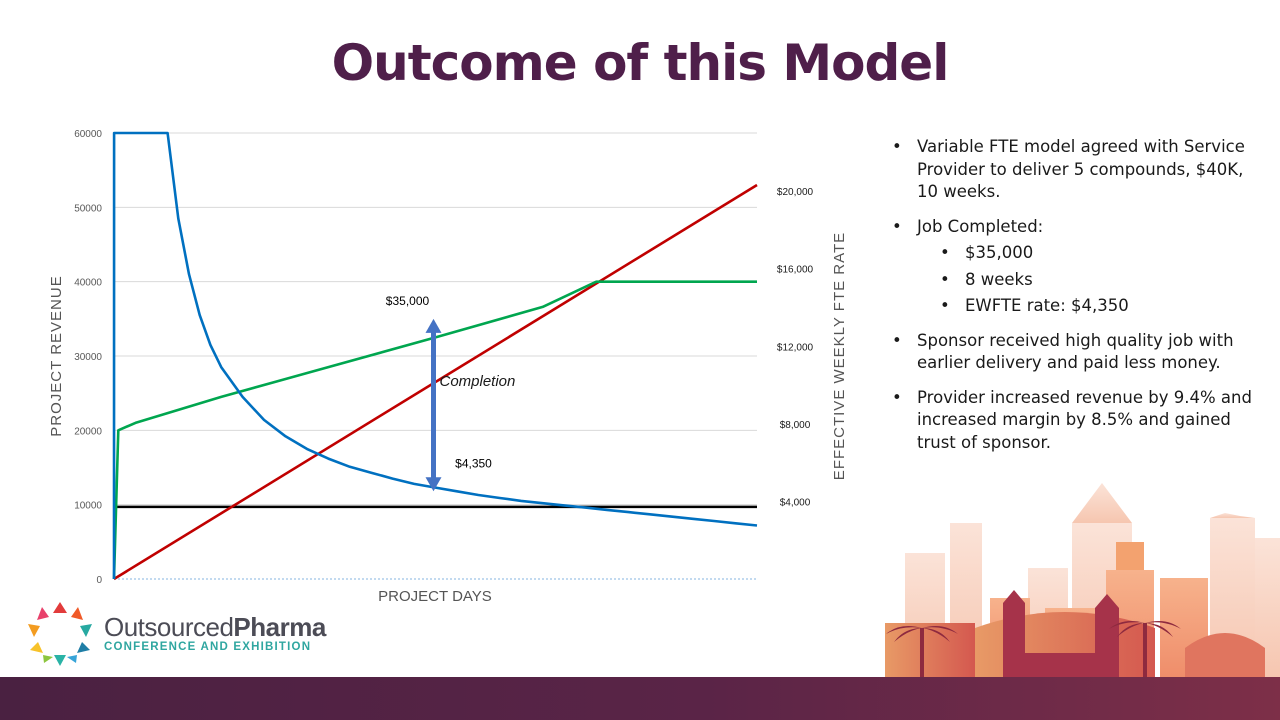 This screenshot has height=720, width=1280. Describe the element at coordinates (88, 431) in the screenshot. I see `y-tick-label: 20000` at that location.